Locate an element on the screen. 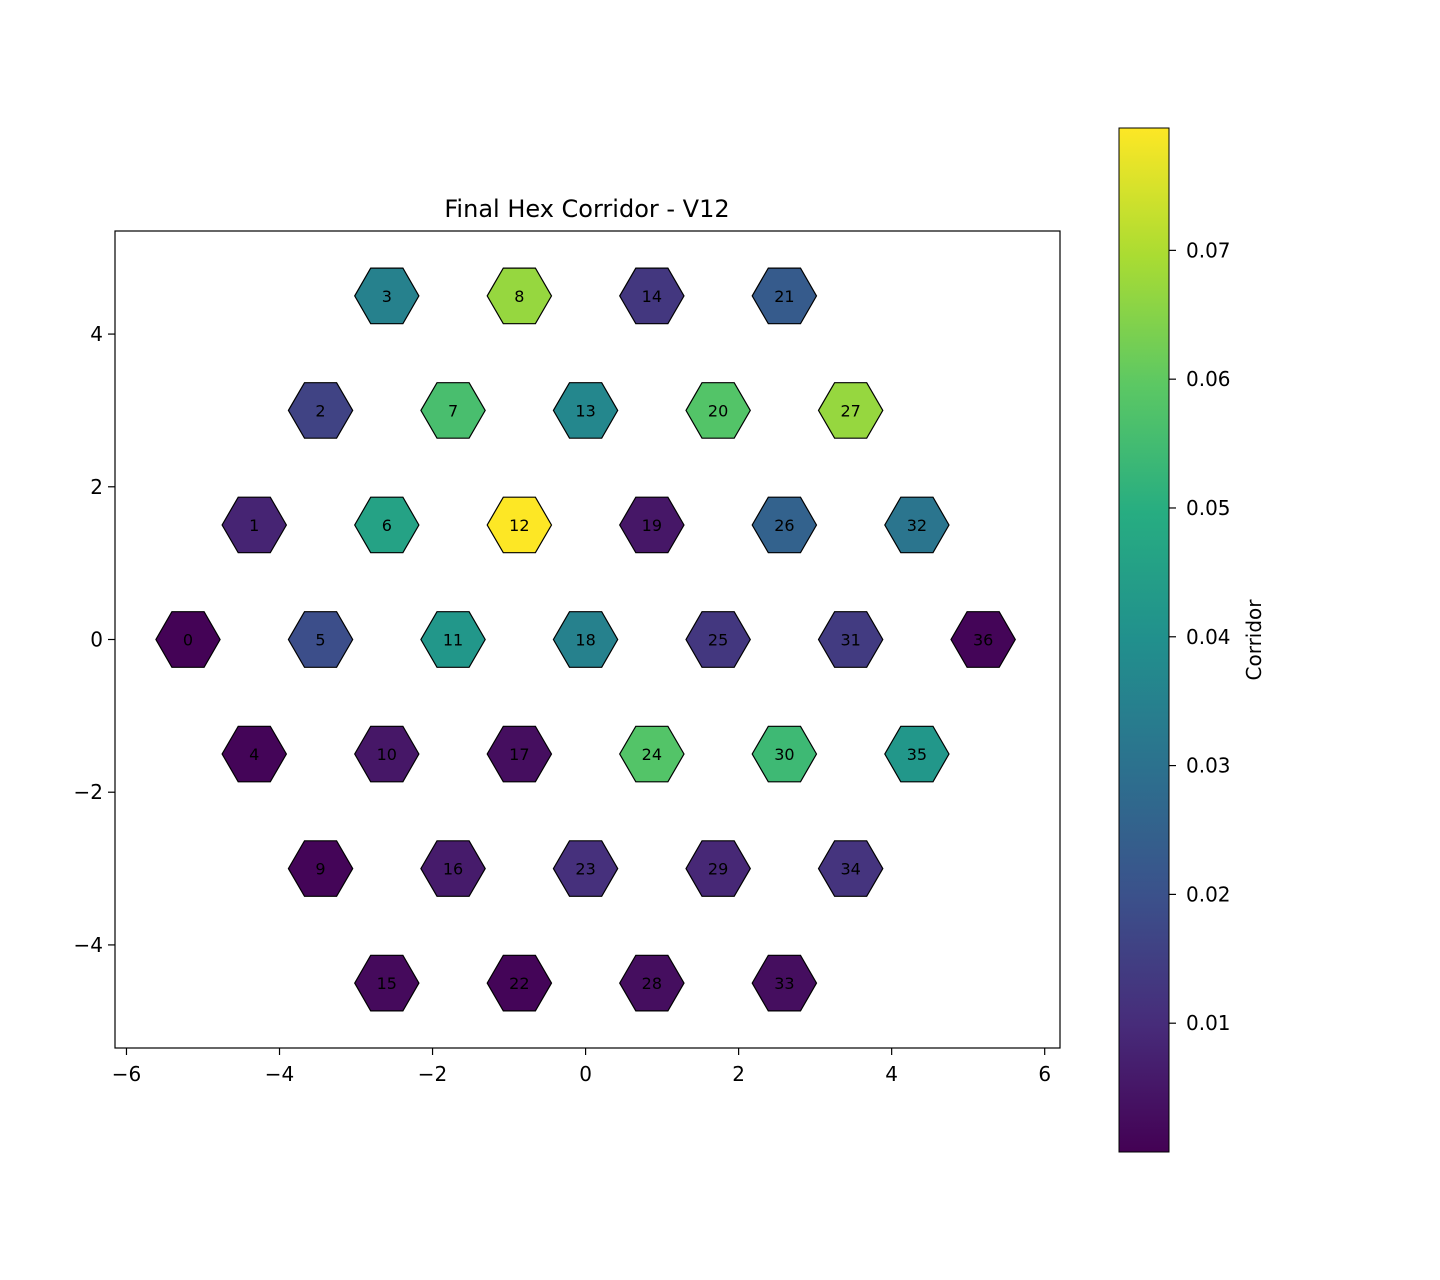 Image resolution: width=1440 pixels, height=1280 pixels. chart-title: Final Hex Corridor - V12 is located at coordinates (586, 209).